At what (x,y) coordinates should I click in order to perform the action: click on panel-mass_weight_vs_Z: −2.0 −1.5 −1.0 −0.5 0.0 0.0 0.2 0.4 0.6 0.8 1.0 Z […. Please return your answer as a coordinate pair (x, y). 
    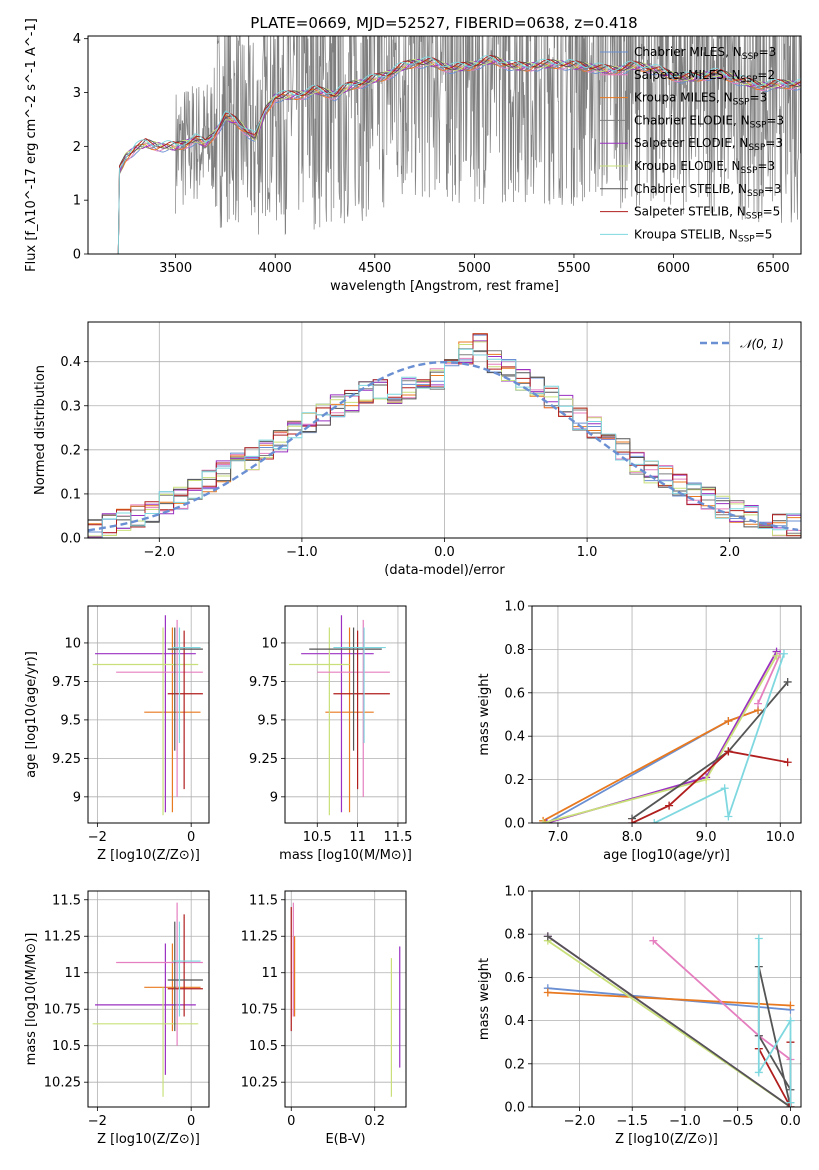
    Looking at the image, I should click on (639, 1016).